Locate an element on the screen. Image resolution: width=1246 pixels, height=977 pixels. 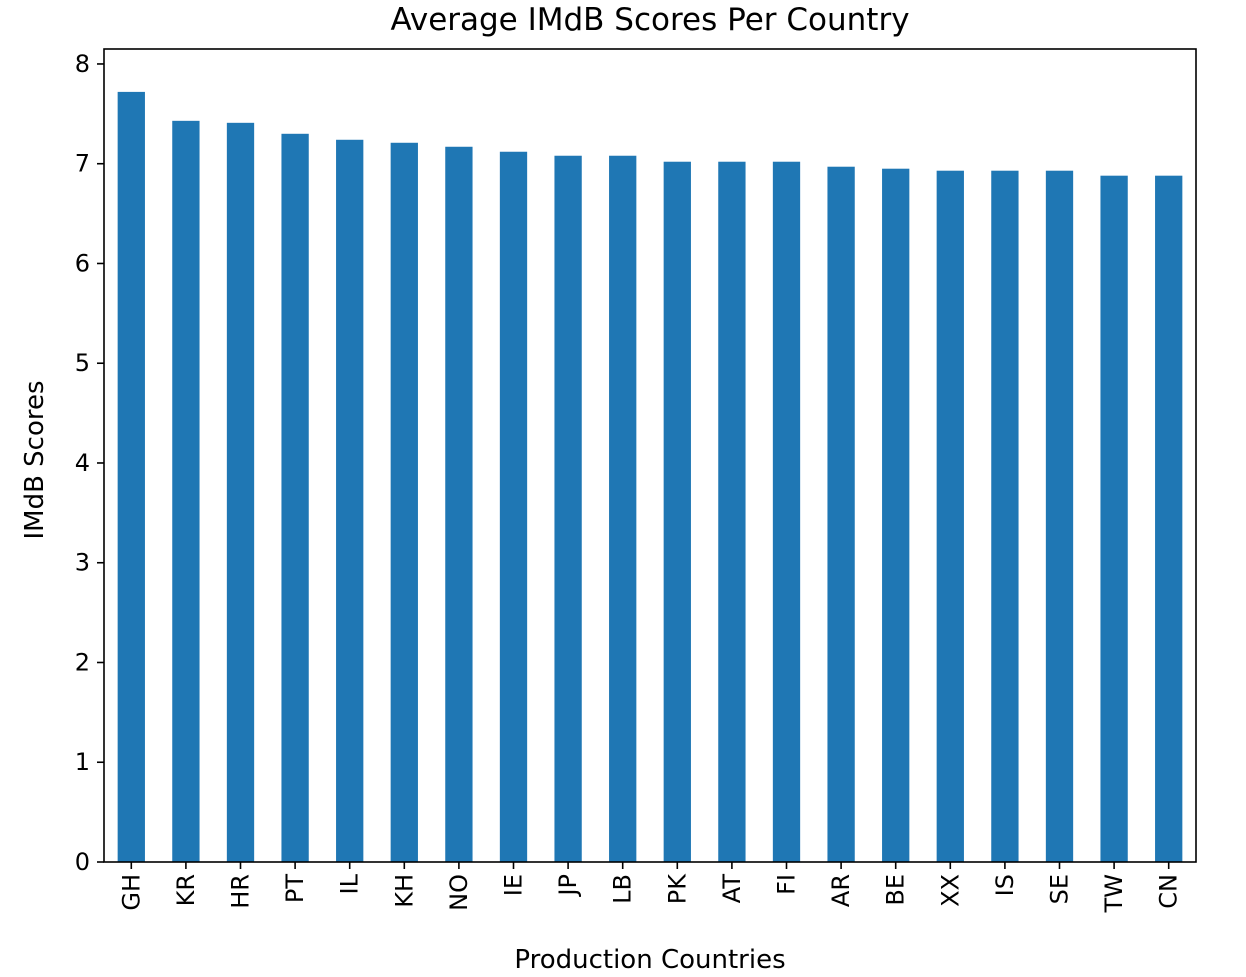
y-axis-ticks: 0 1 2 3 4 5 6 7 8 is located at coordinates (89, 463).